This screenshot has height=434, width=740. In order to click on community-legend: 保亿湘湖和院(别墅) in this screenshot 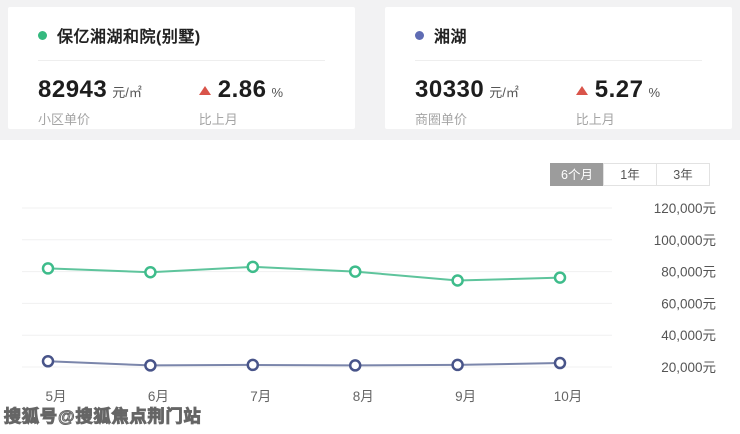, I will do `click(181, 27)`.